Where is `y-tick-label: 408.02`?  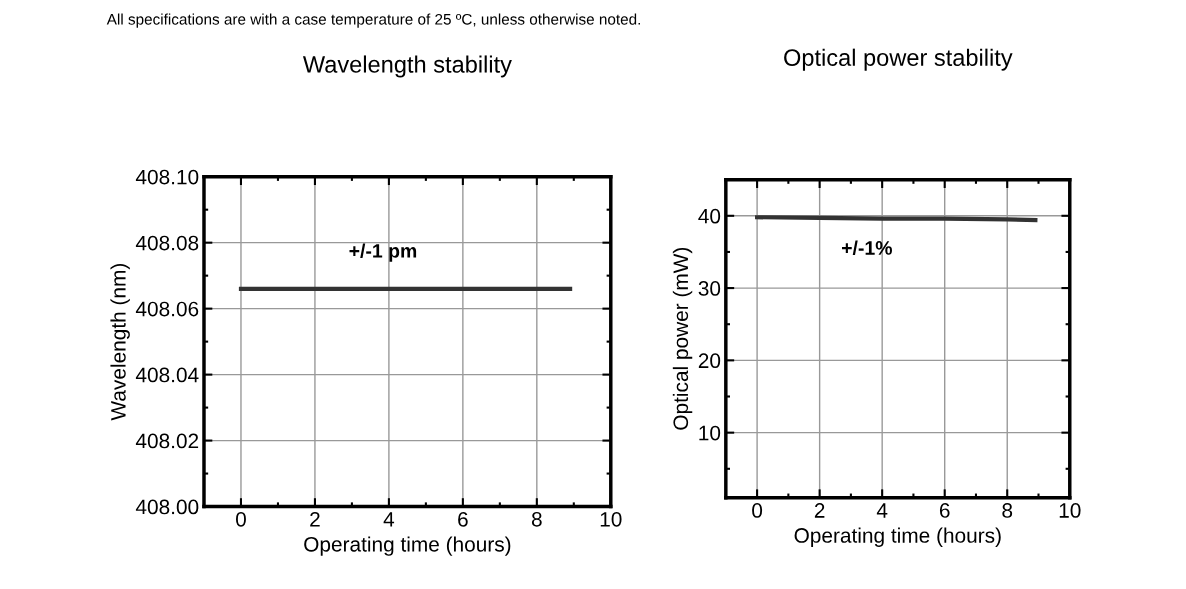
y-tick-label: 408.02 is located at coordinates (167, 441).